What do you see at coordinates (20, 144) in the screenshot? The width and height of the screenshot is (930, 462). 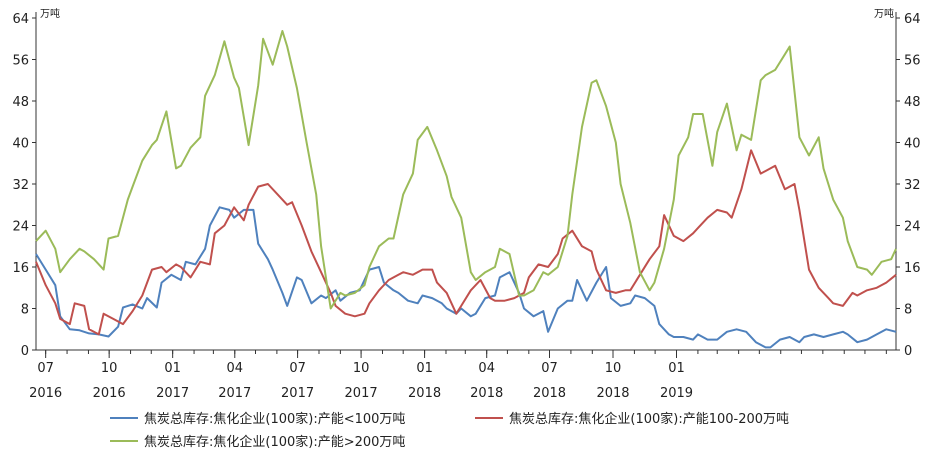 I see `left-y-tick-label: 40` at bounding box center [20, 144].